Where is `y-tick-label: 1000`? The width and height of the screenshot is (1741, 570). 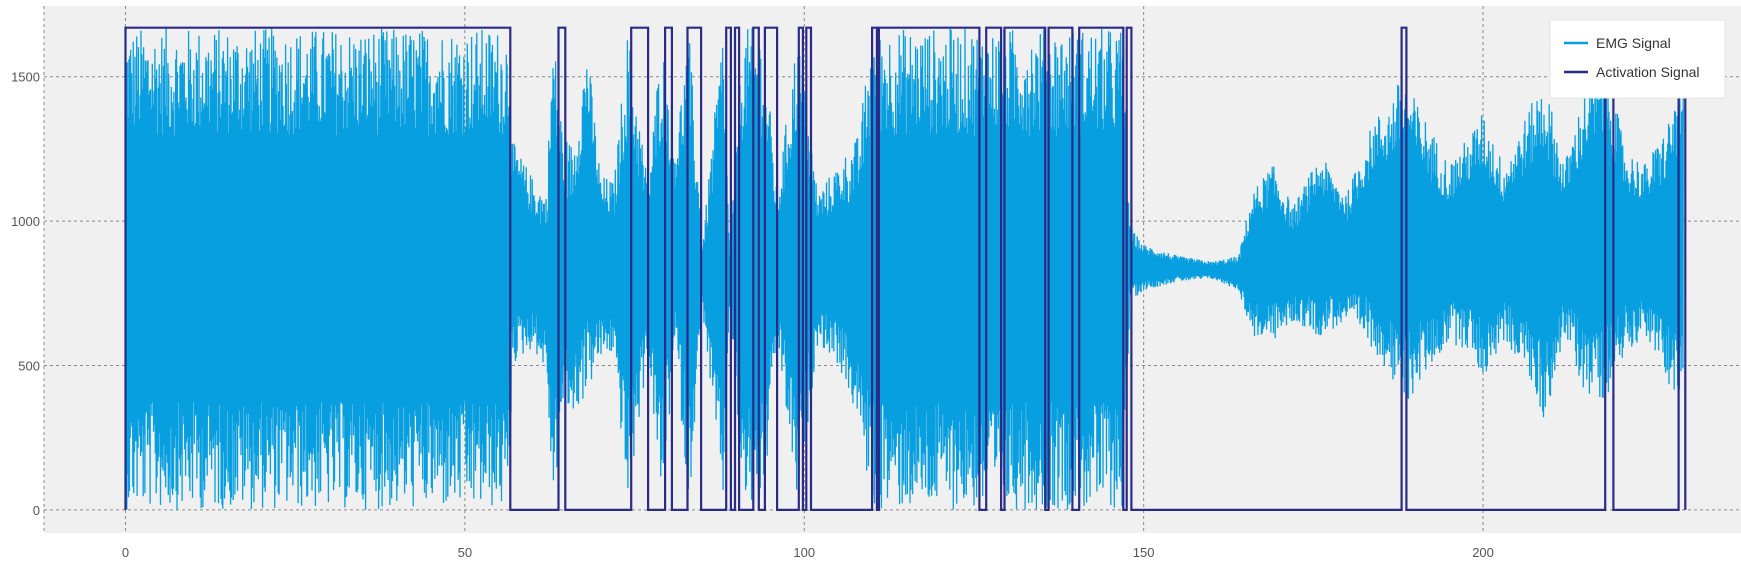 y-tick-label: 1000 is located at coordinates (25, 221).